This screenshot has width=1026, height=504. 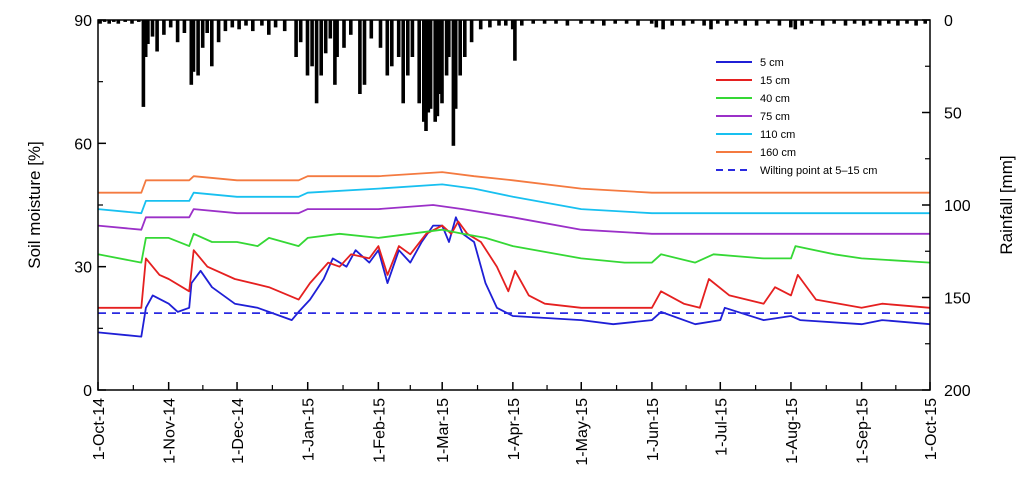 I want to click on legend-label: 75 cm, so click(x=775, y=117).